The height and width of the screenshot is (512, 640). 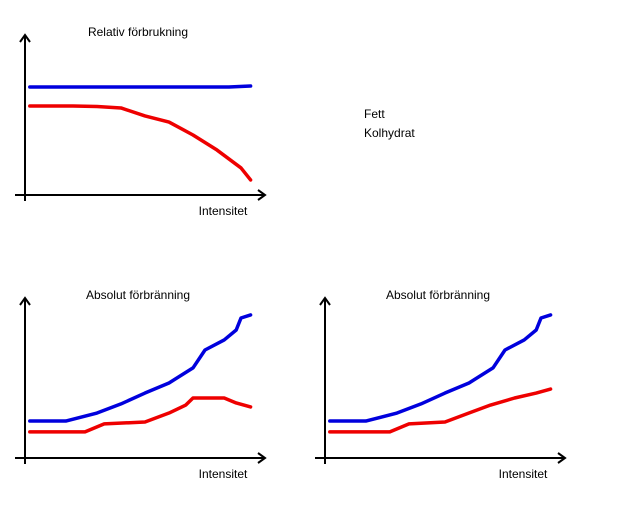 I want to click on legend-entry: Fett, so click(x=374, y=114).